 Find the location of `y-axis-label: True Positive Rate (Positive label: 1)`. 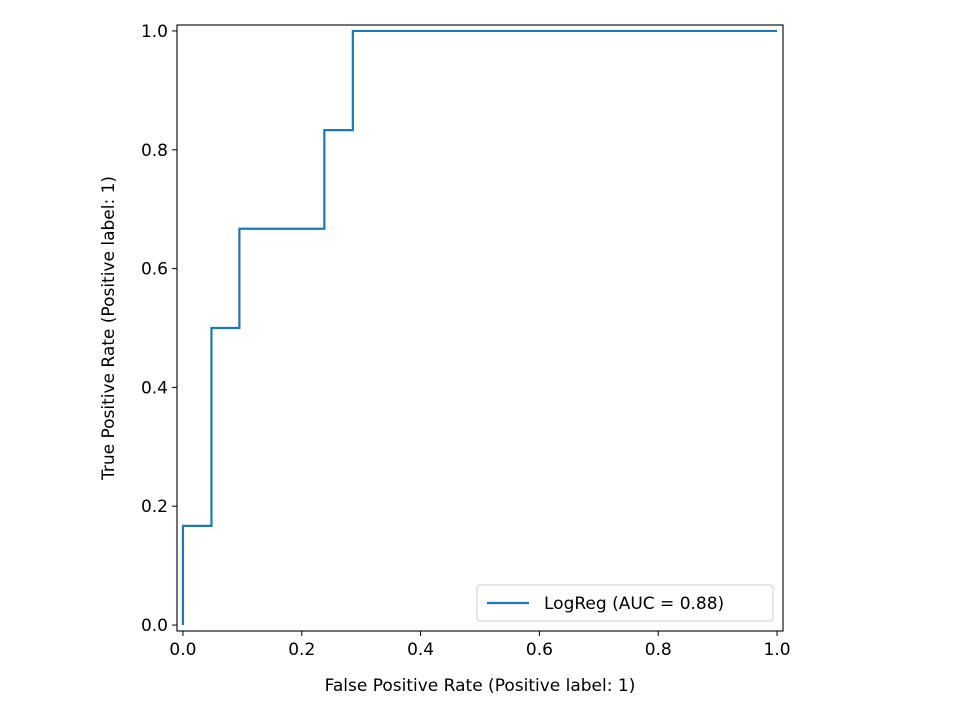

y-axis-label: True Positive Rate (Positive label: 1) is located at coordinates (109, 328).